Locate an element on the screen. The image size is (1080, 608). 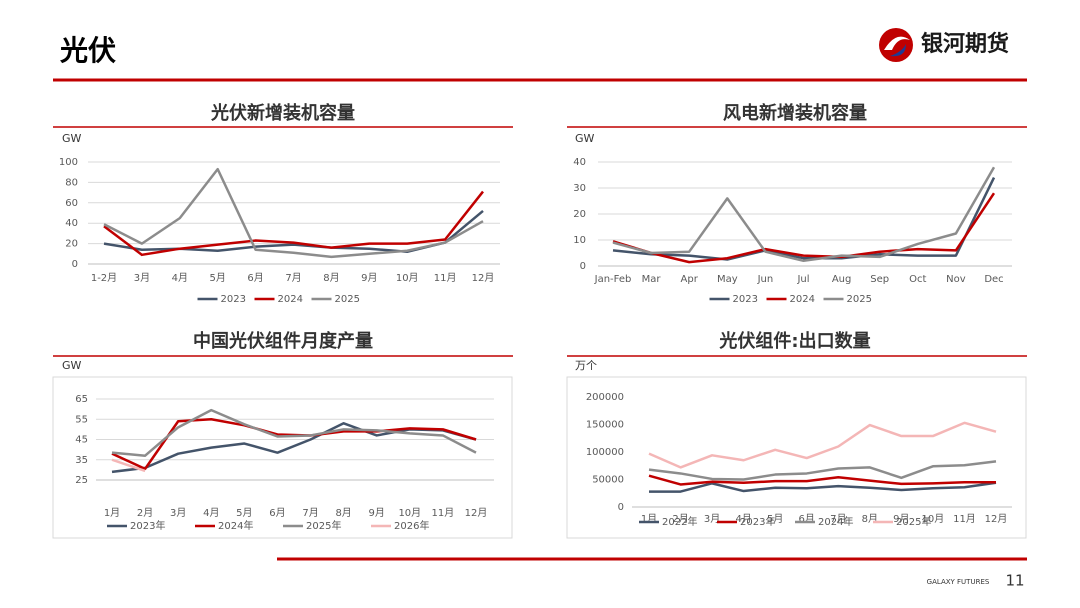
slide-title: 光伏 is located at coordinates (87, 50).